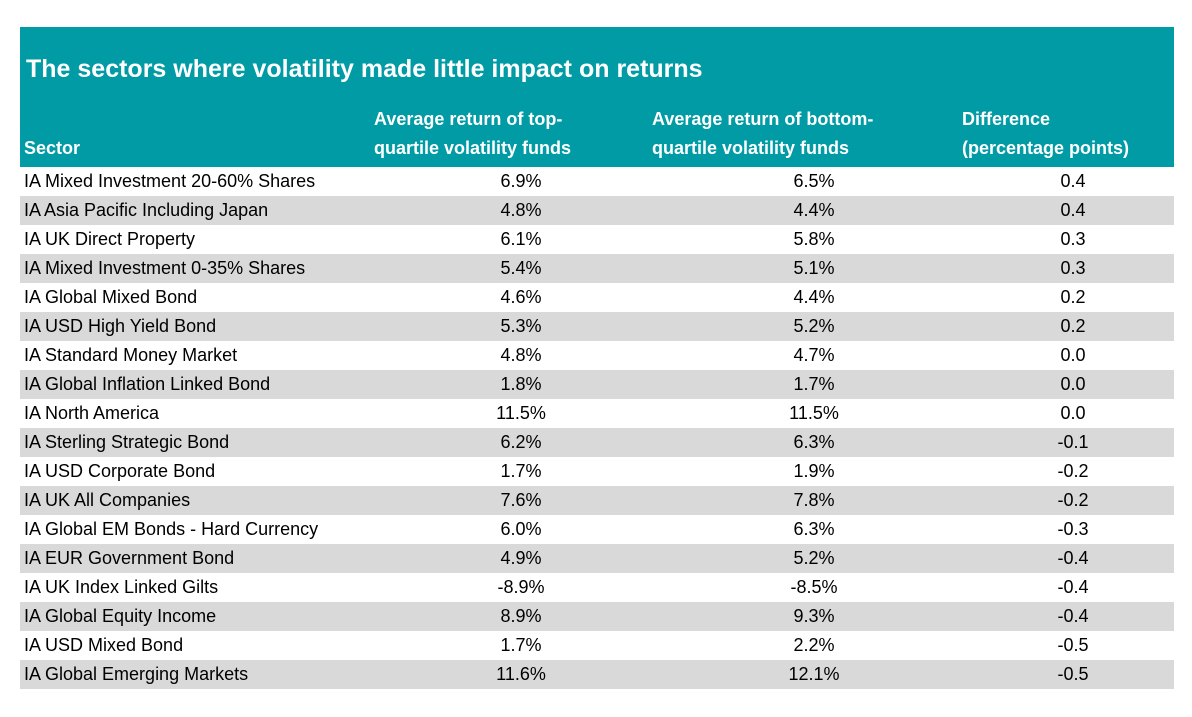 The width and height of the screenshot is (1192, 717). Describe the element at coordinates (129, 558) in the screenshot. I see `cell-sector: IA EUR Government Bond` at that location.